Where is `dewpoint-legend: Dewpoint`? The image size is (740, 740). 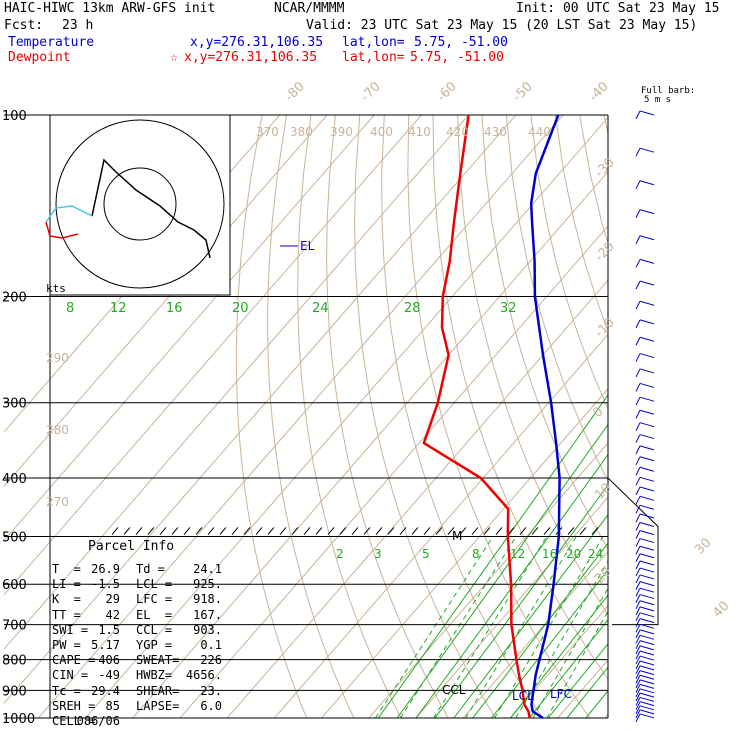 dewpoint-legend: Dewpoint is located at coordinates (39, 57).